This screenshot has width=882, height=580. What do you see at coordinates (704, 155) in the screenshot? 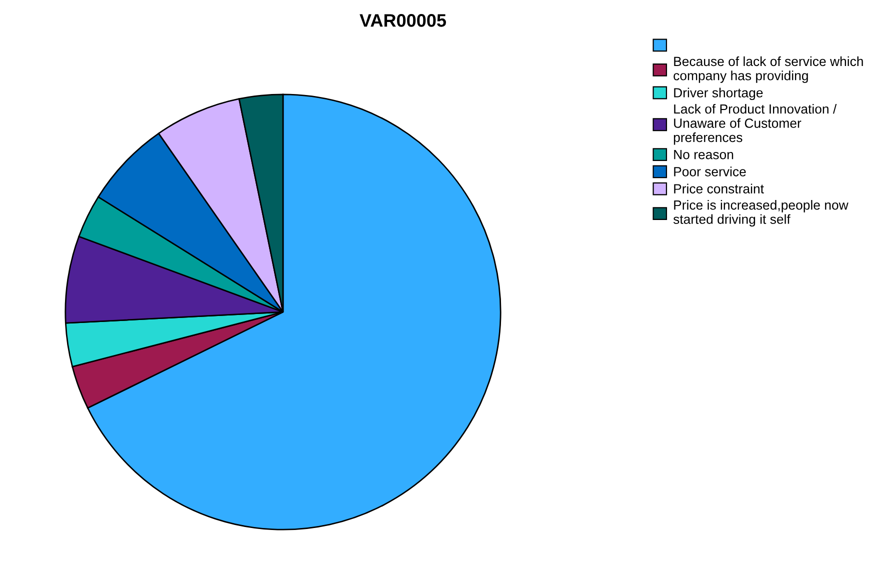
I see `legend-label: No reason` at bounding box center [704, 155].